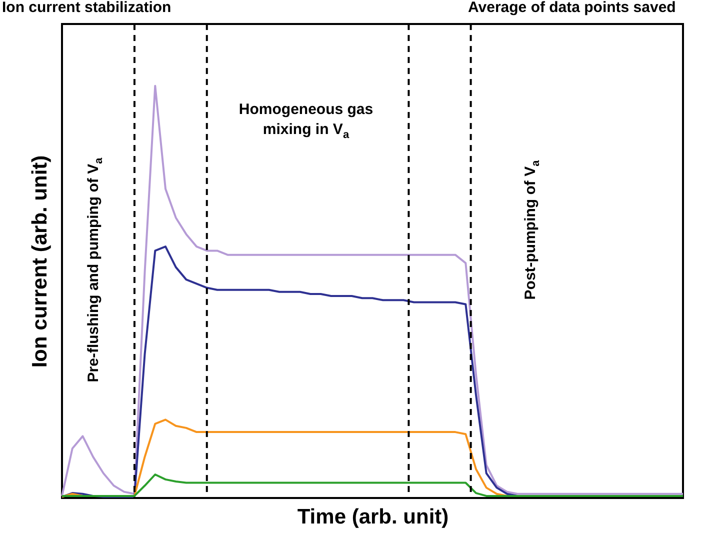  What do you see at coordinates (572, 9) in the screenshot?
I see `text: Average of data points saved` at bounding box center [572, 9].